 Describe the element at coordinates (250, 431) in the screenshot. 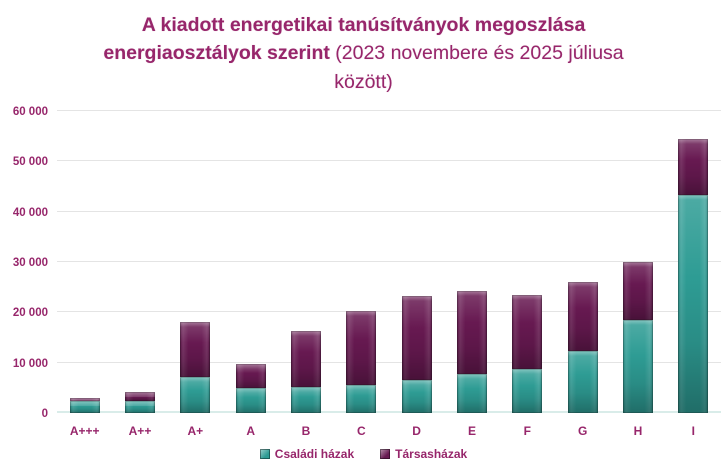

I see `x-tick-label-a: A` at that location.